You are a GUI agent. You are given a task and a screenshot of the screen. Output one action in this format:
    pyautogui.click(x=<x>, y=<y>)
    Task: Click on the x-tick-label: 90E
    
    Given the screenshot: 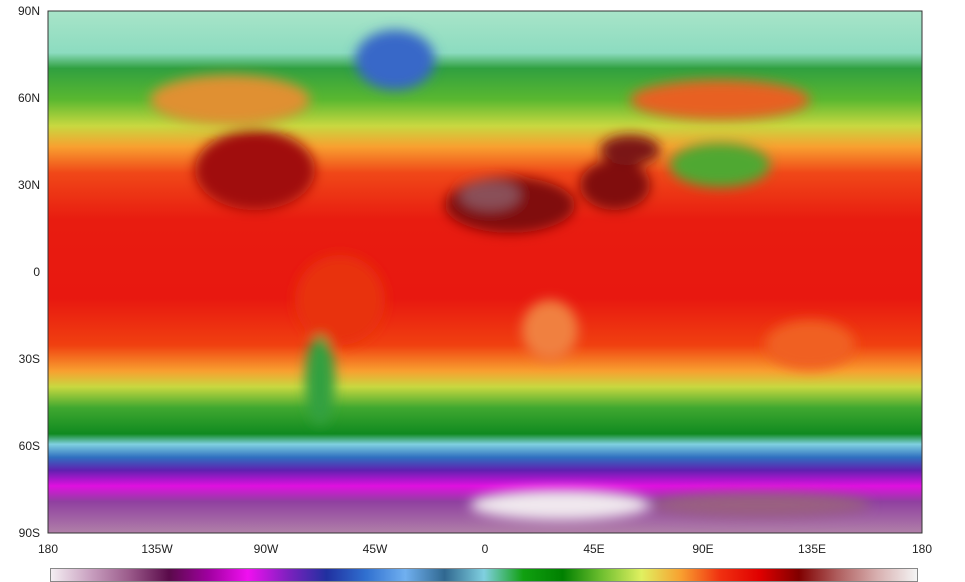 What is the action you would take?
    pyautogui.click(x=703, y=549)
    